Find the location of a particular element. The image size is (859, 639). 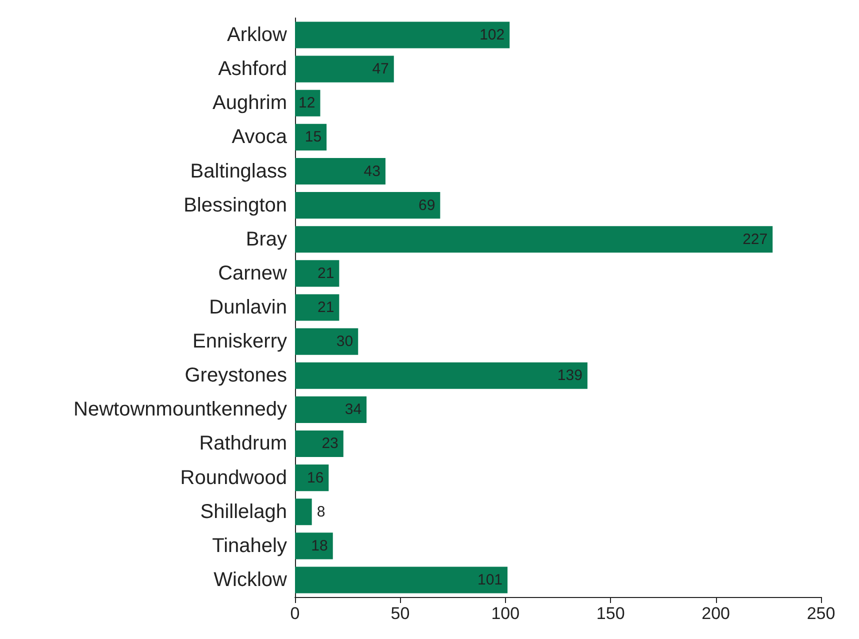

y-tick-label: Arklow is located at coordinates (257, 35).